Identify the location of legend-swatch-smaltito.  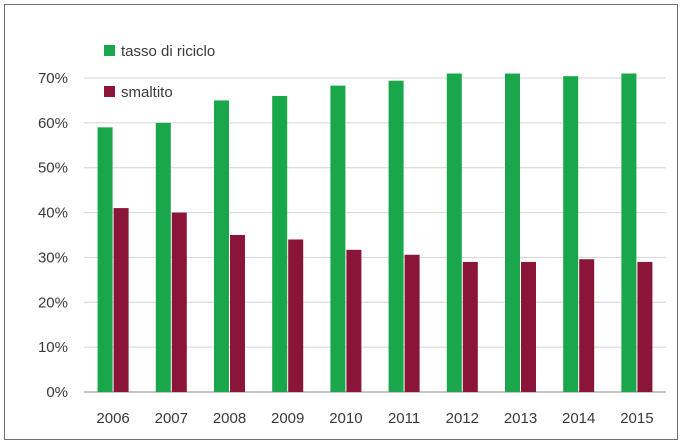
(109, 91).